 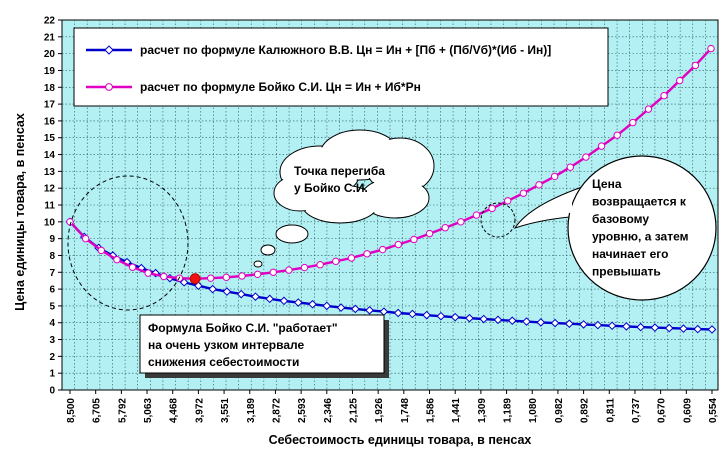 I want to click on narrow-note-line: снижения себестоимости, so click(x=223, y=362).